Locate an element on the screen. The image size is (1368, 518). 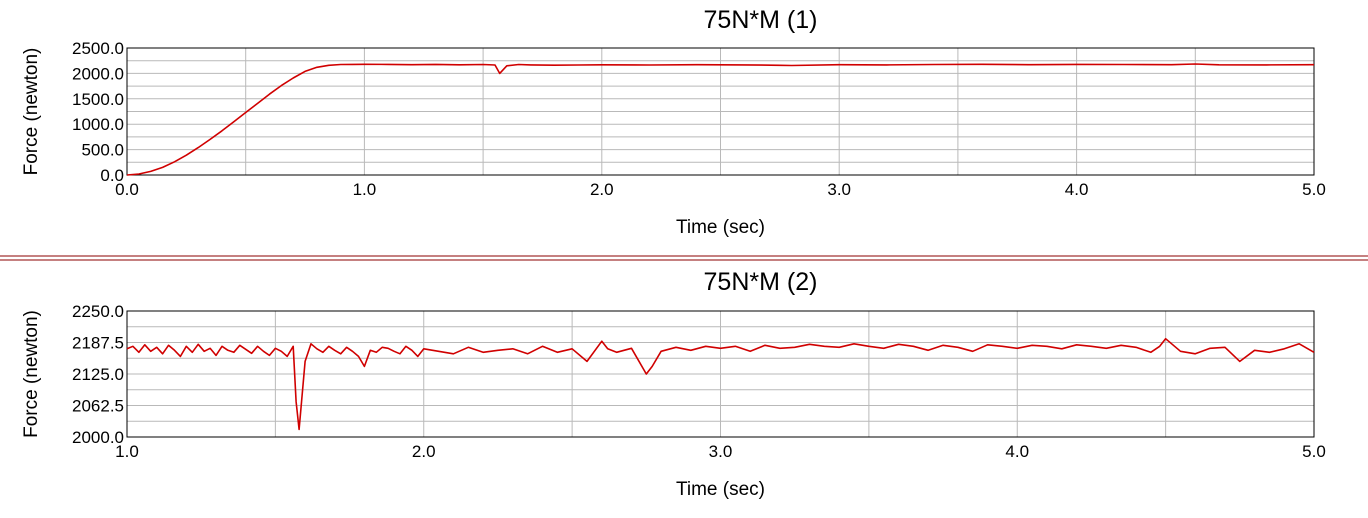
chart-2-x-tick-label: 2.0 is located at coordinates (424, 451).